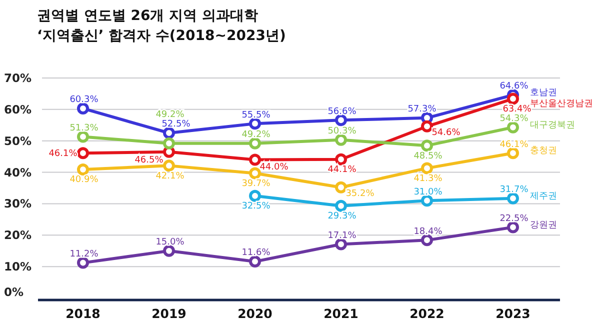  What do you see at coordinates (170, 176) in the screenshot?
I see `data-label: 42.1%` at bounding box center [170, 176].